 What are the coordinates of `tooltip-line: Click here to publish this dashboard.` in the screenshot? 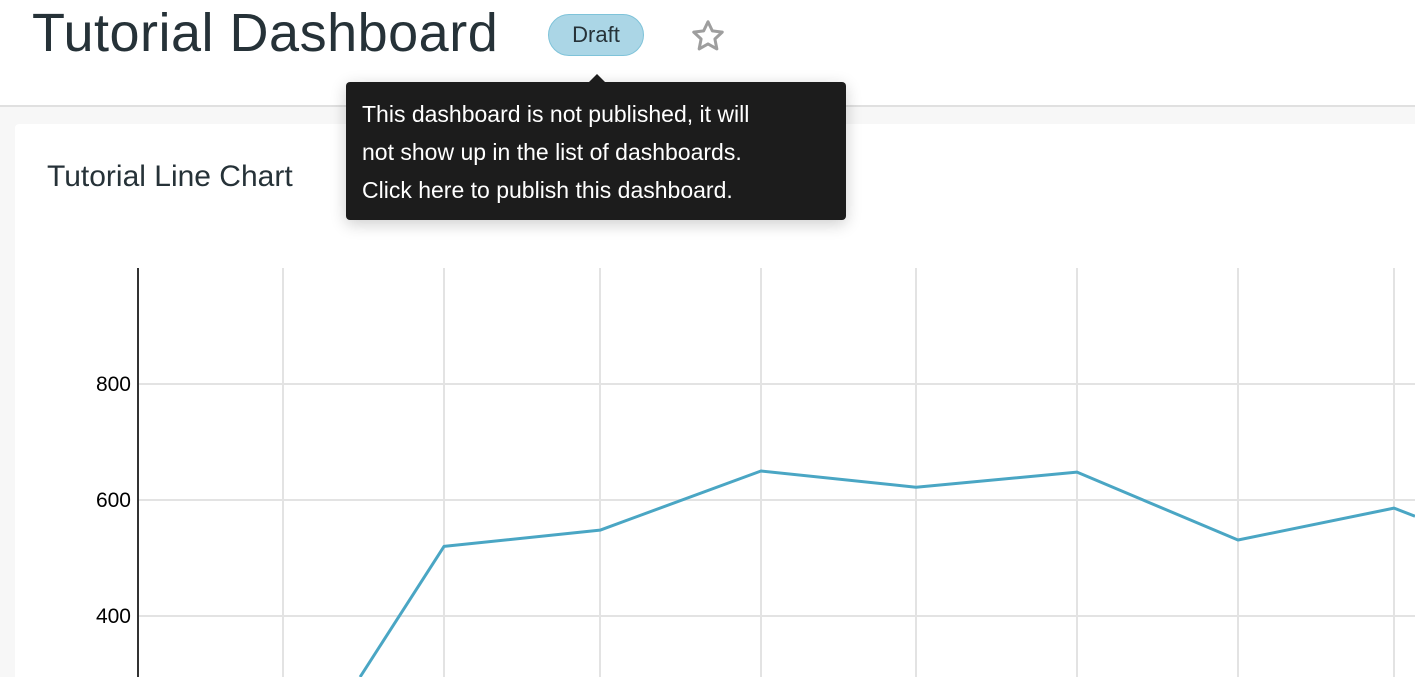 It's located at (547, 190).